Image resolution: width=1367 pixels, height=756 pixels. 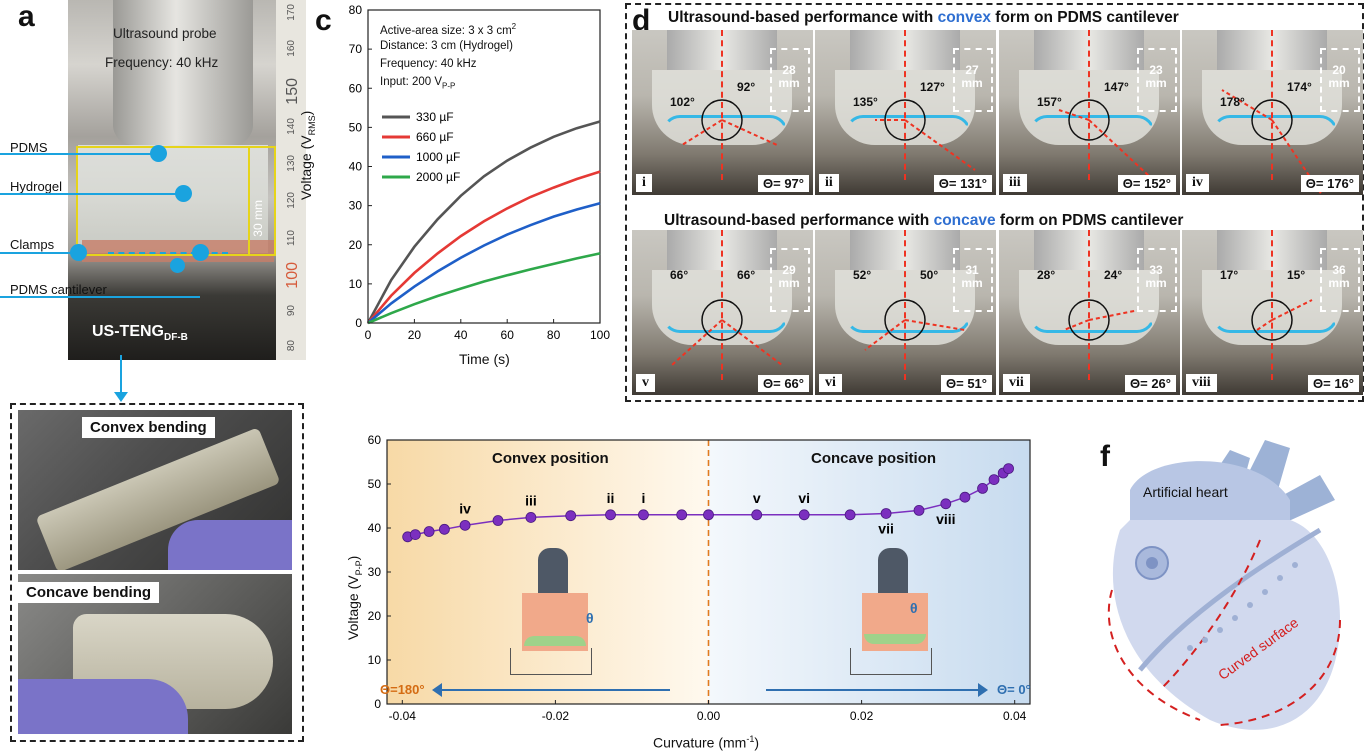 What do you see at coordinates (465, 508) in the screenshot?
I see `chart-e-point-label: iv` at bounding box center [465, 508].